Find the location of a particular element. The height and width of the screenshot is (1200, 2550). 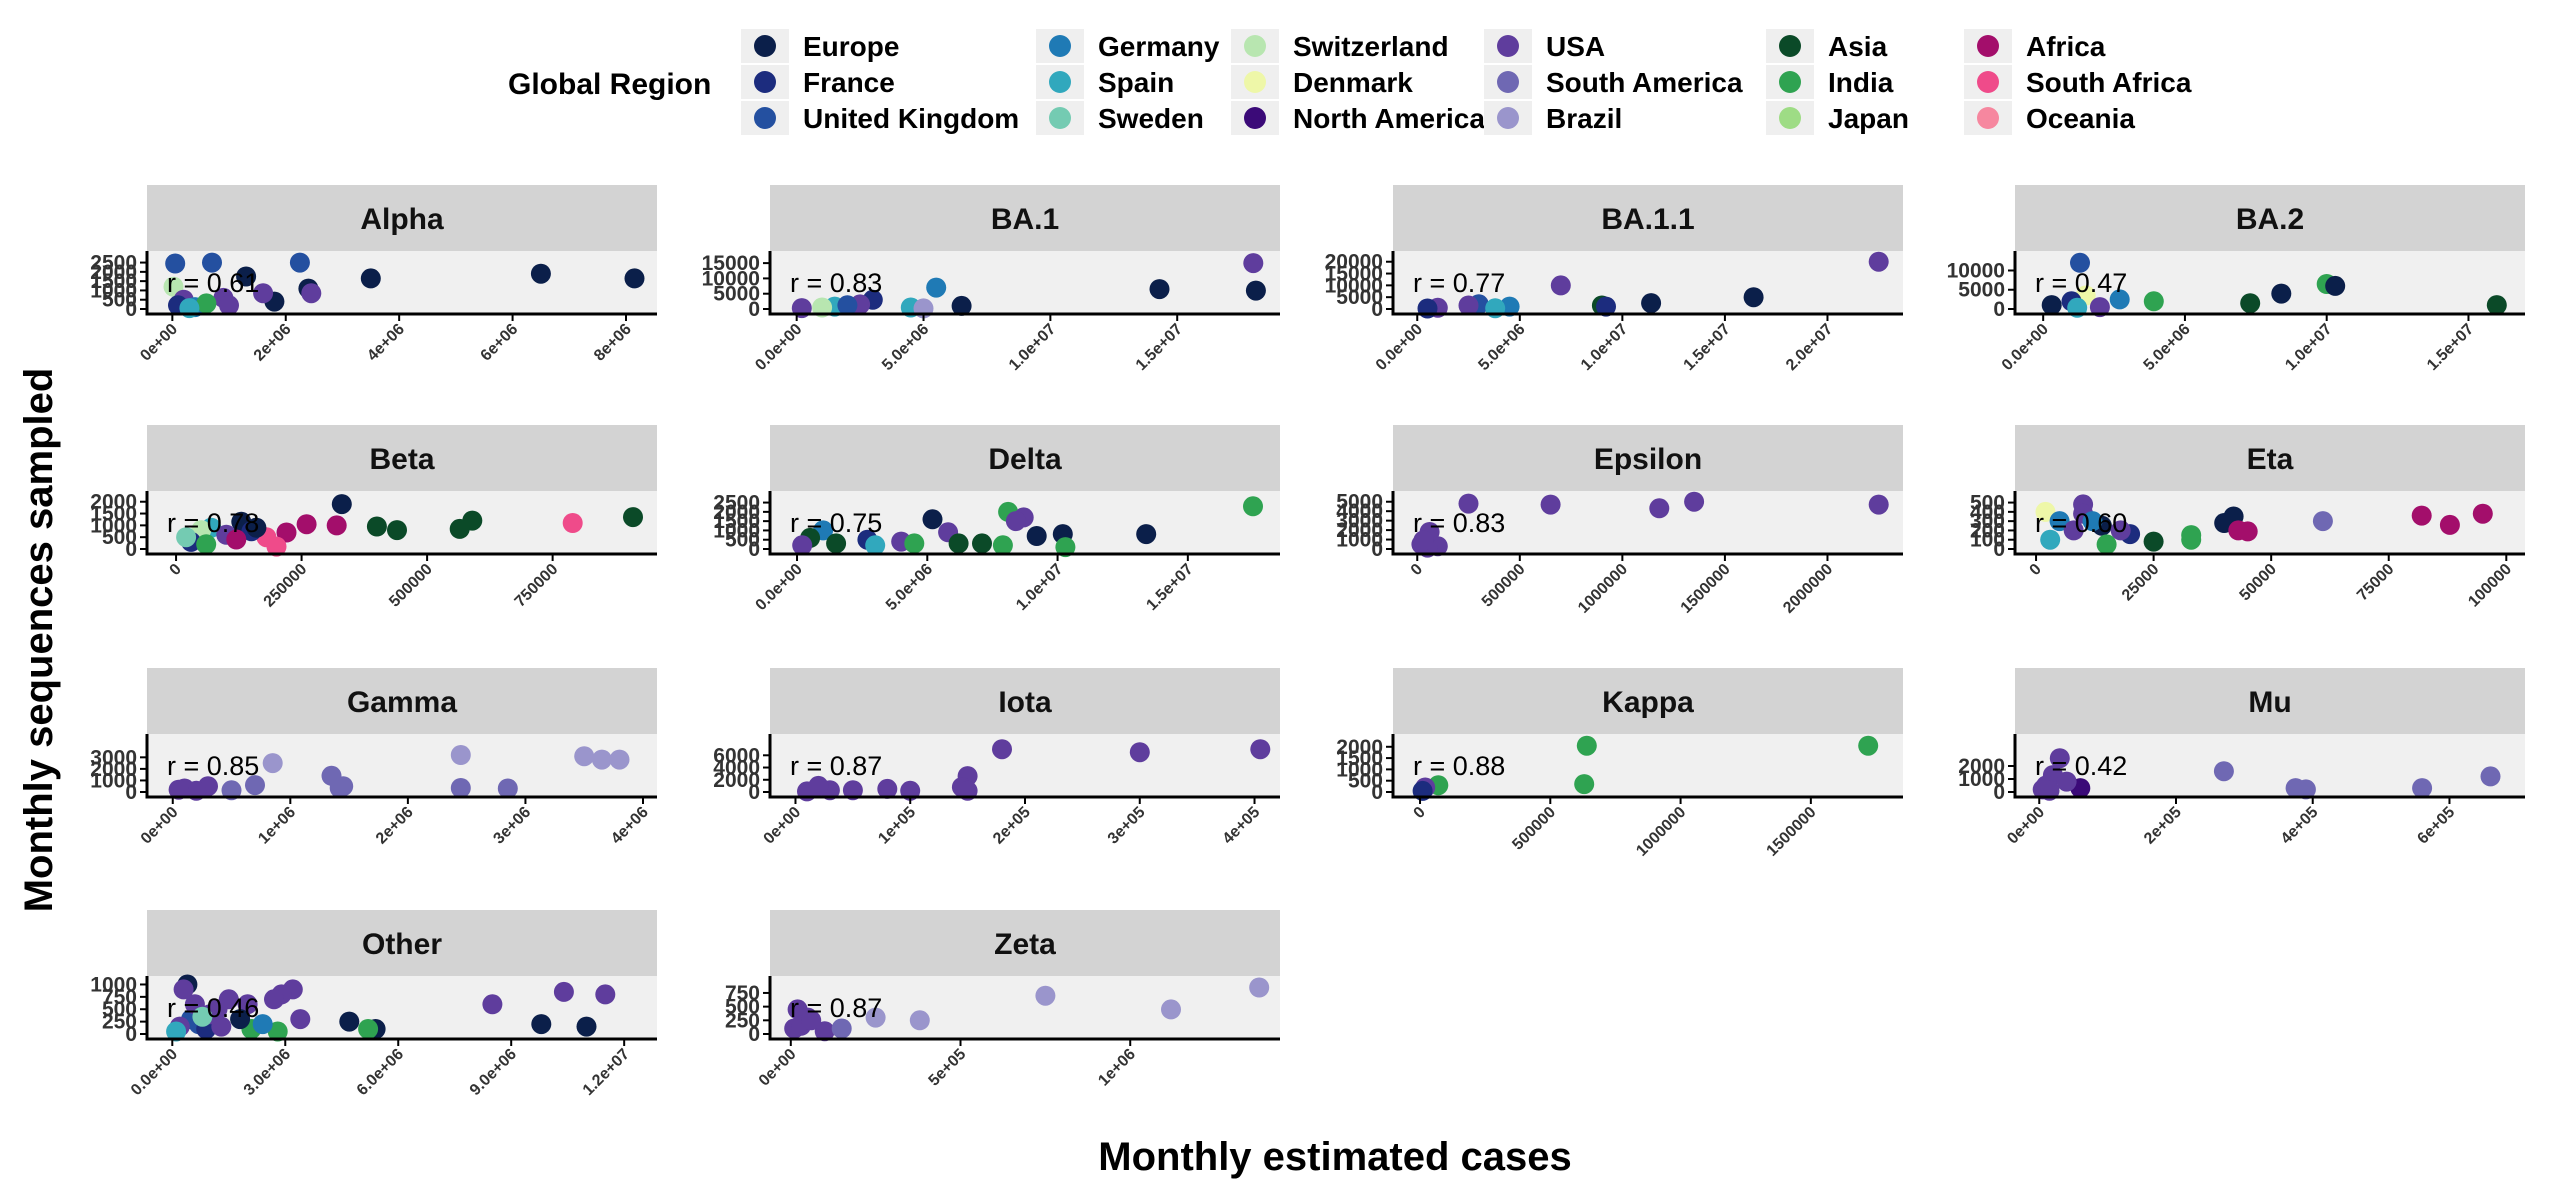

panel-title-epsilon: Epsilon is located at coordinates (1648, 459).